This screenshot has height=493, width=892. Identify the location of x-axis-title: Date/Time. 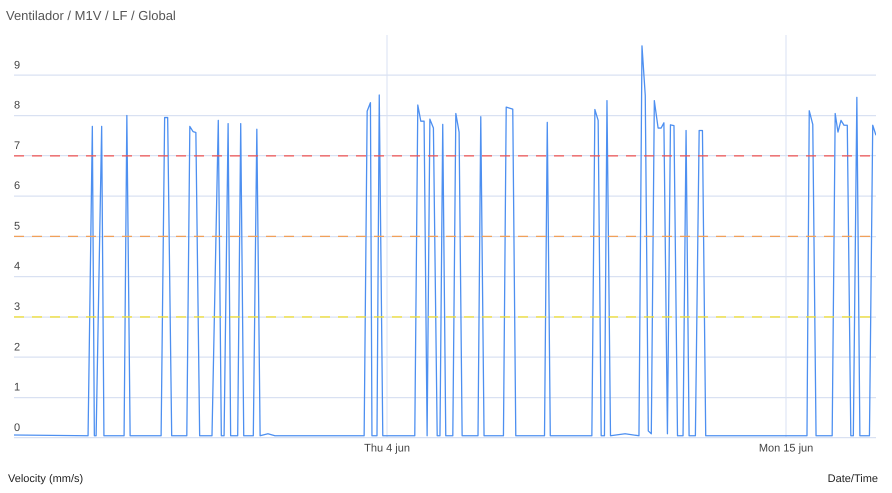
(853, 479).